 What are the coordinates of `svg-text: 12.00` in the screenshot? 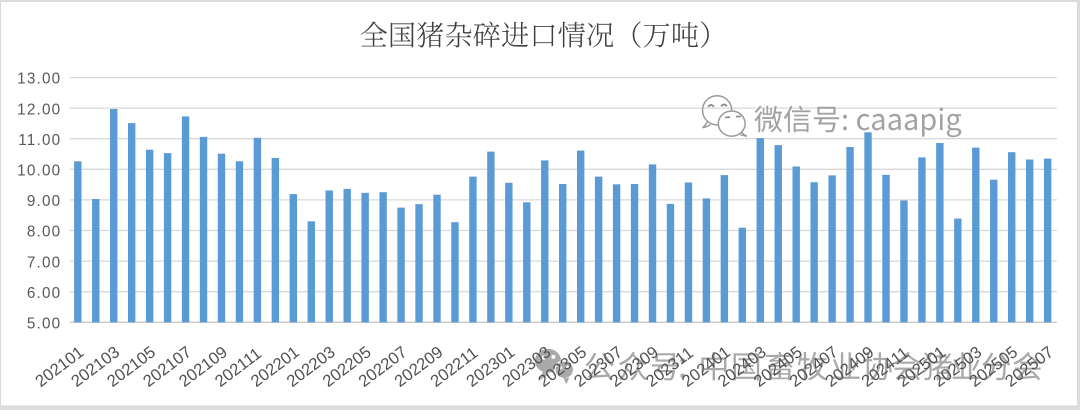 It's located at (39, 109).